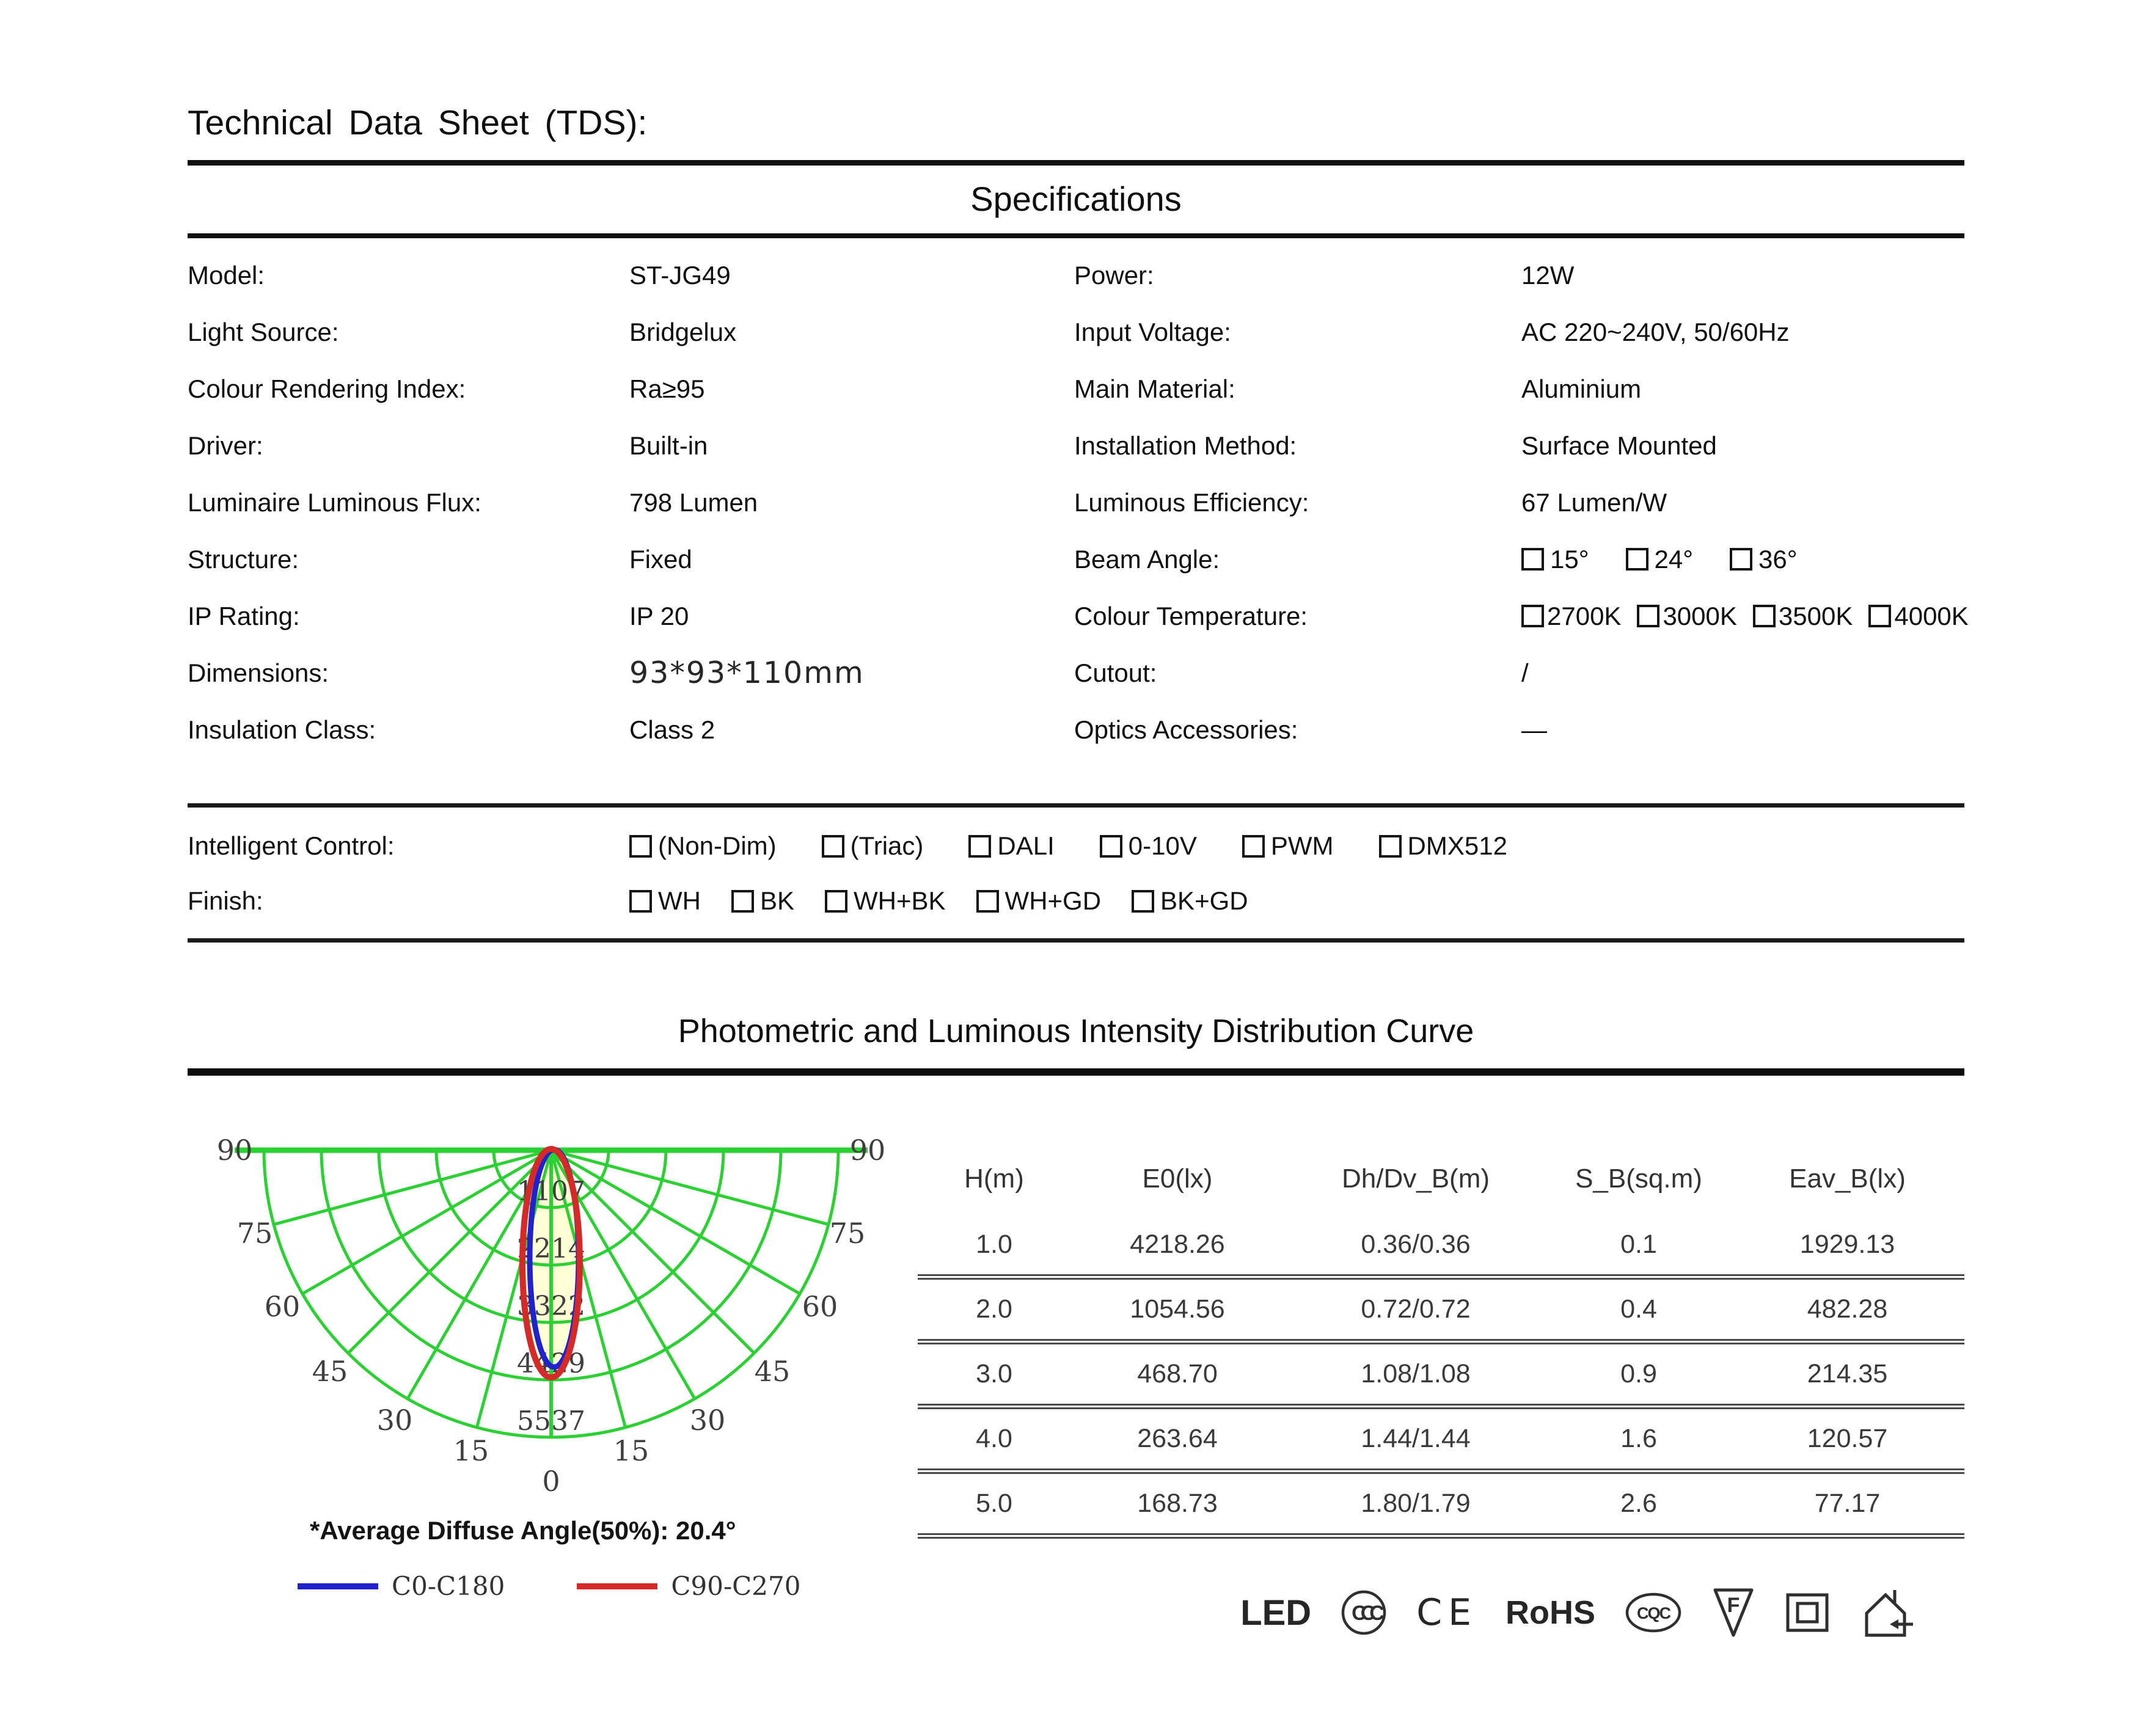 The image size is (2144, 1736). Describe the element at coordinates (1441, 1441) in the screenshot. I see `table-row: 4.0 263.64 1.44/1.44 1.6 120.57` at that location.